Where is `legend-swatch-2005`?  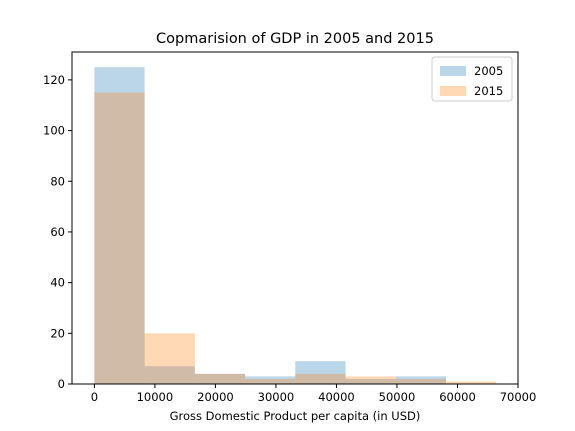 legend-swatch-2005 is located at coordinates (453, 71).